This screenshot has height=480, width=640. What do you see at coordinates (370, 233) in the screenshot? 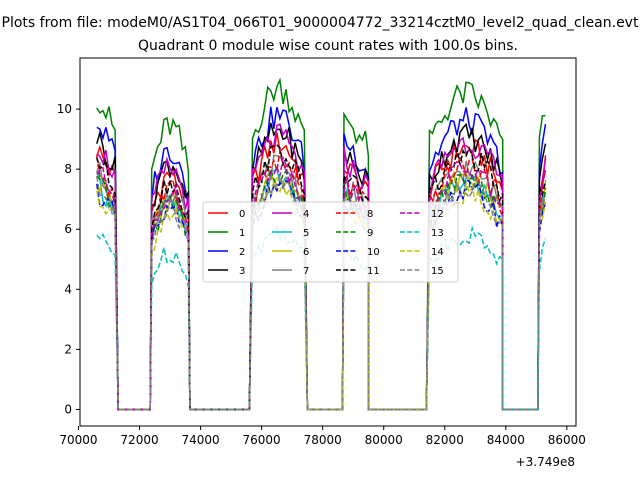
I see `legend-label-9: 9` at bounding box center [370, 233].